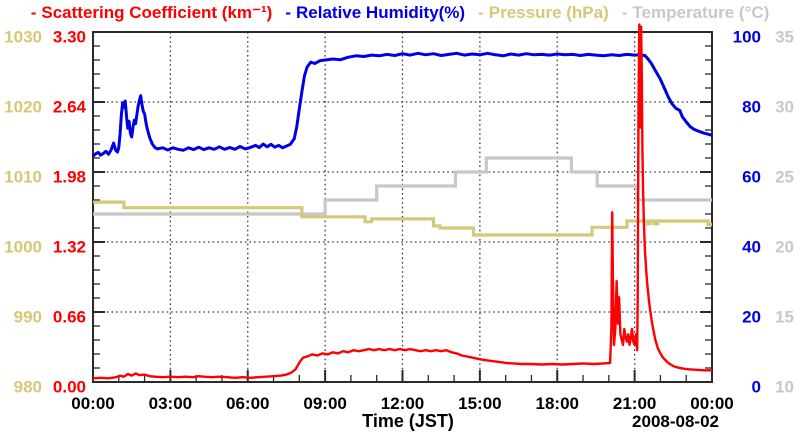 The image size is (800, 434). What do you see at coordinates (408, 421) in the screenshot?
I see `x-axis-title: Time (JST)` at bounding box center [408, 421].